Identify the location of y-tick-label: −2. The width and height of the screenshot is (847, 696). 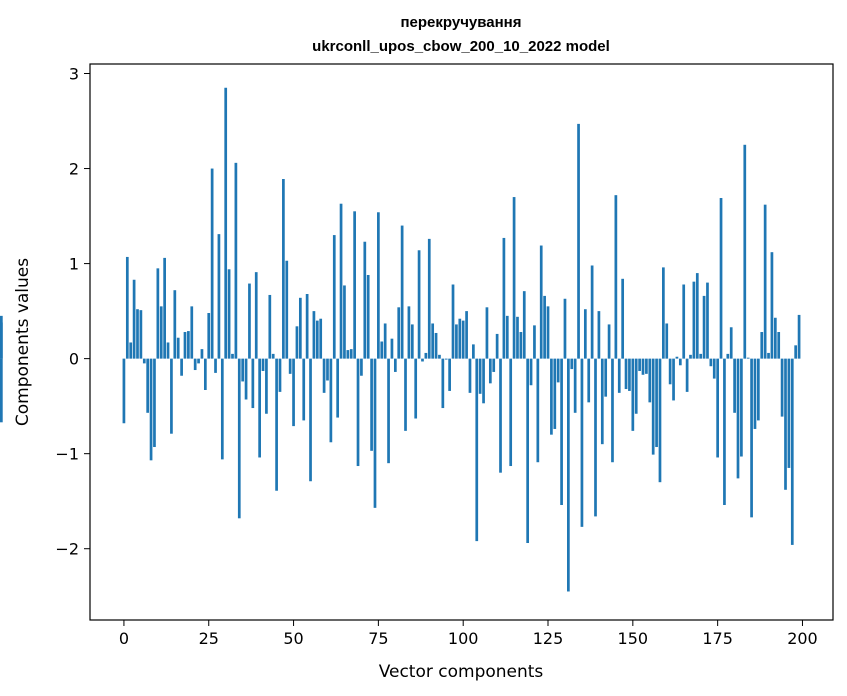
(67, 549).